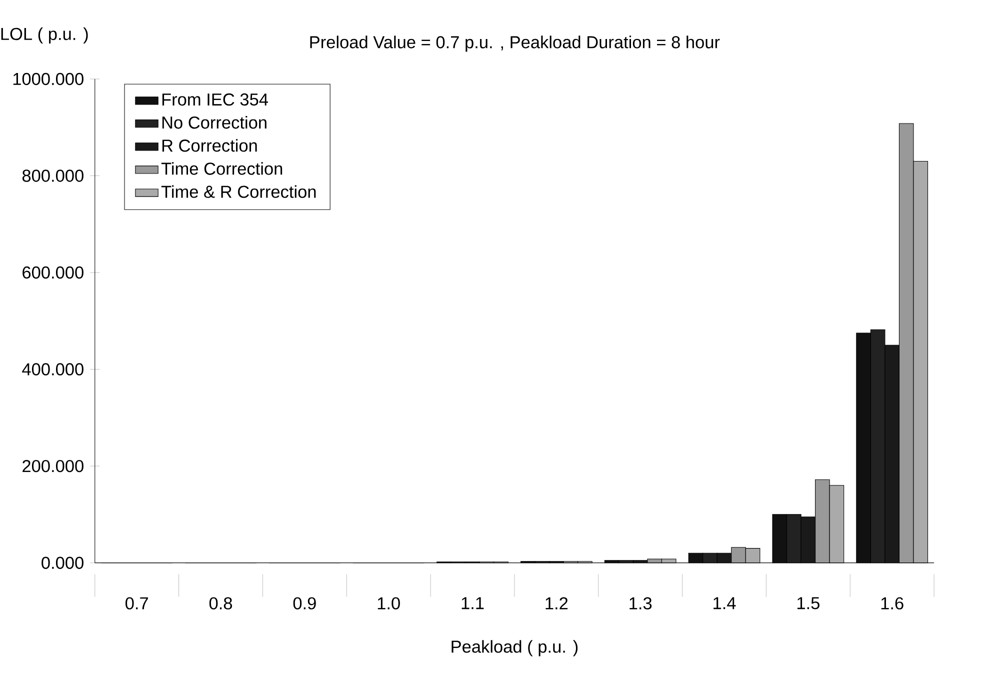 Image resolution: width=993 pixels, height=691 pixels. Describe the element at coordinates (48, 79) in the screenshot. I see `y-tick-label: 1000.000` at that location.